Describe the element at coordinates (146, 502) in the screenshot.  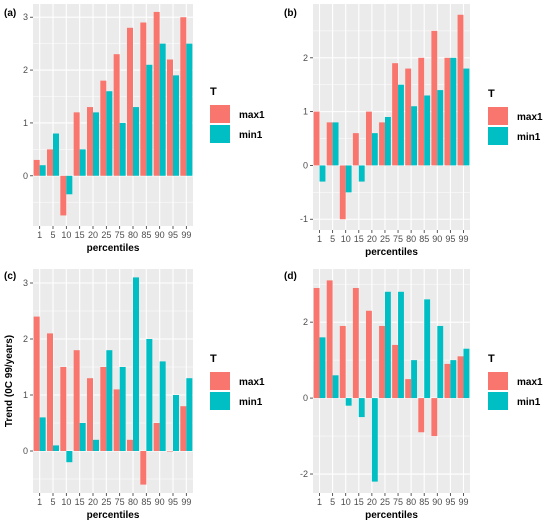
I see `chart-3-xtick-label: 85` at that location.